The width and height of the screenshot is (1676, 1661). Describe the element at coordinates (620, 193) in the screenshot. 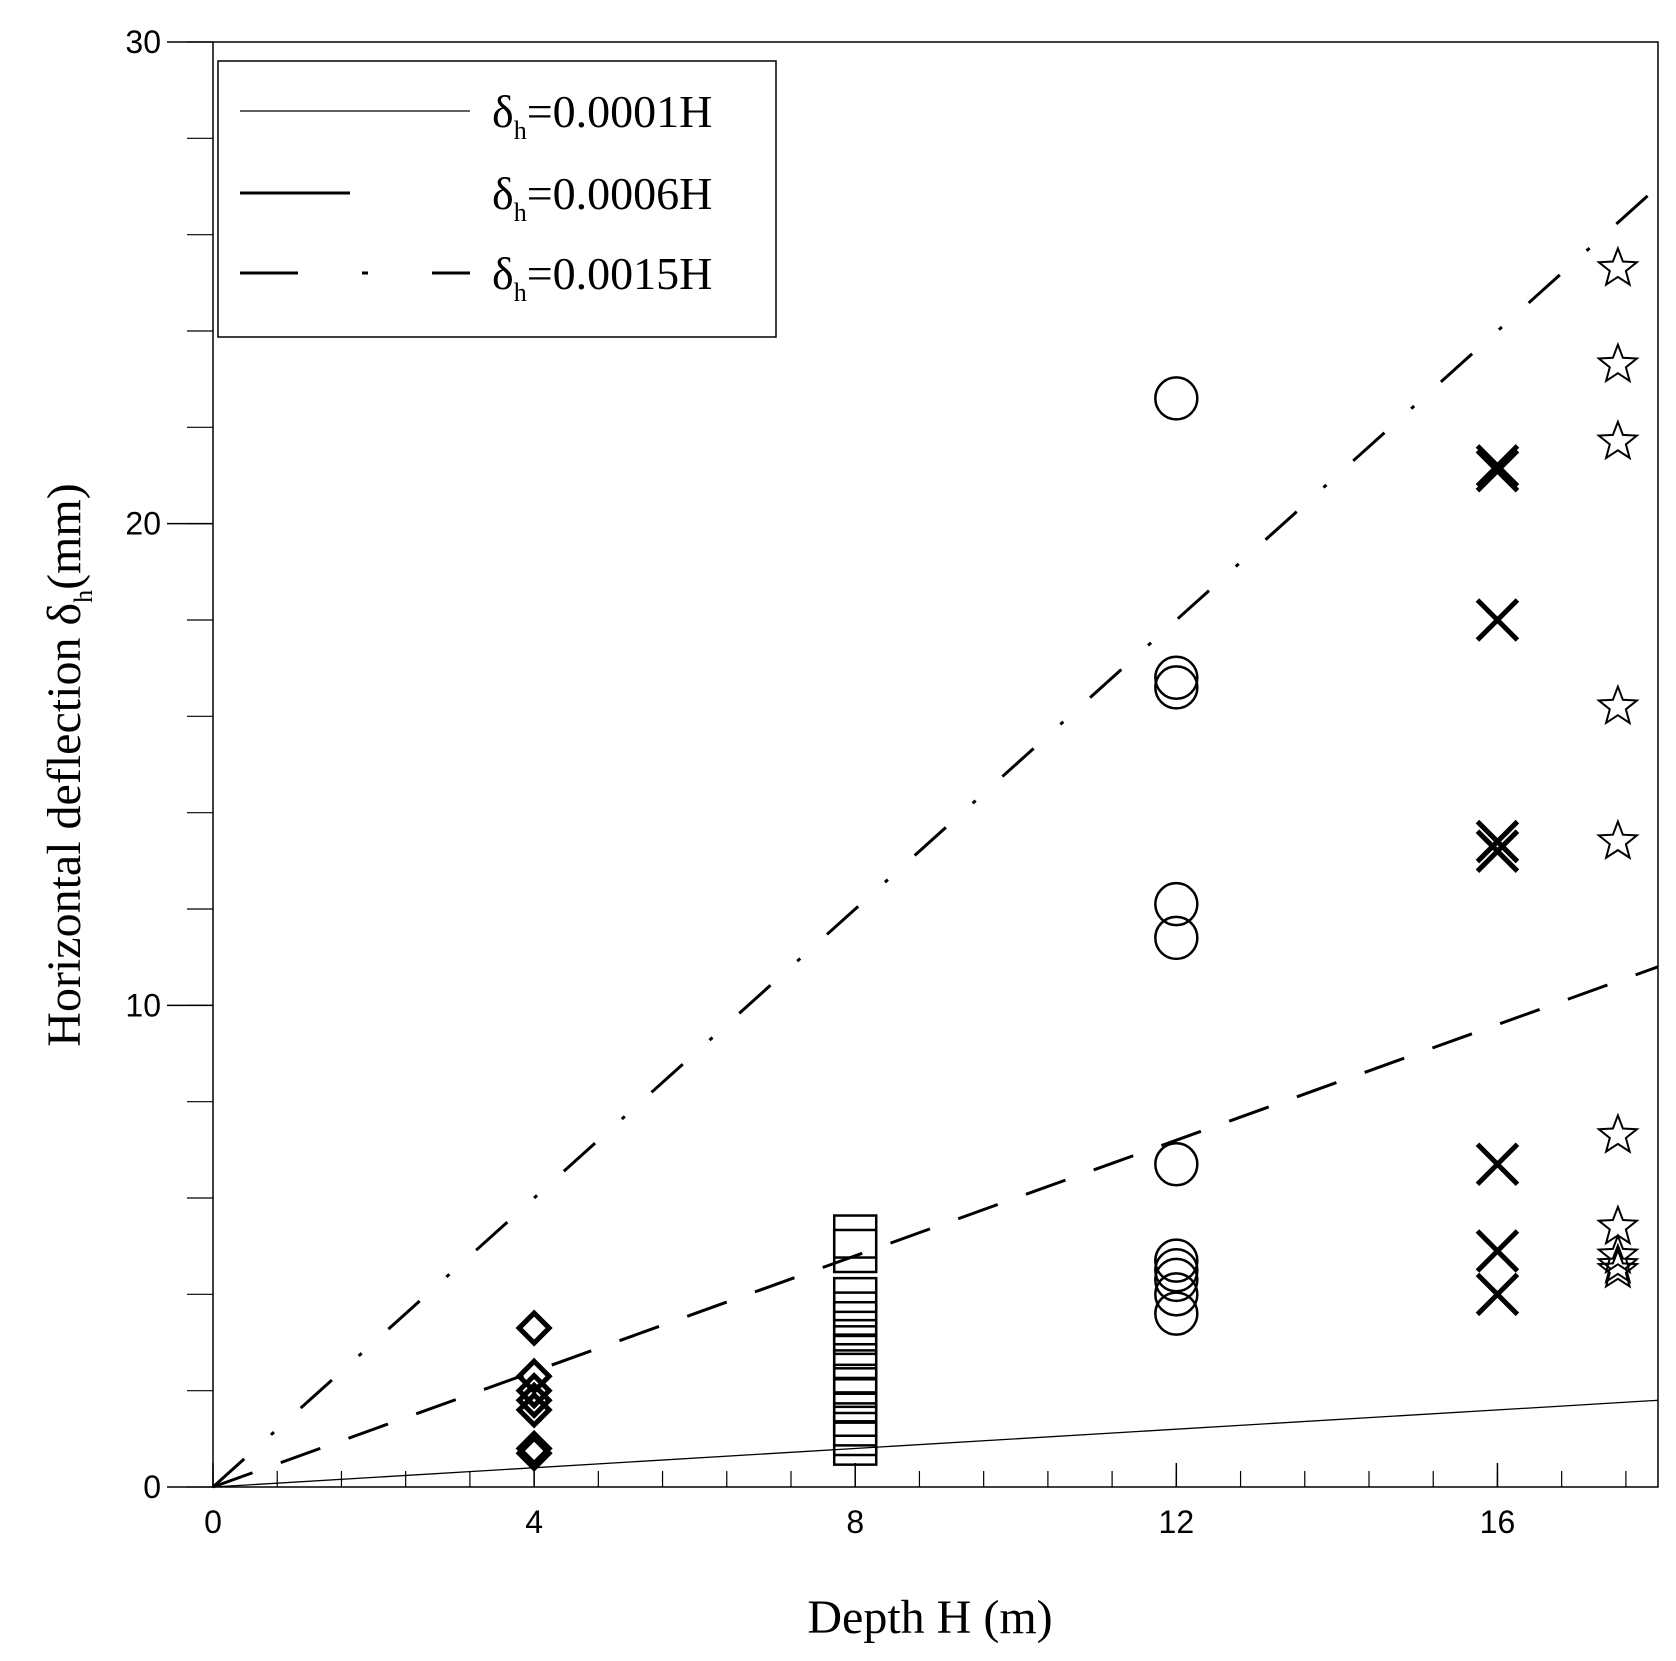

I see `legend-label-rest: =0.0006H` at that location.